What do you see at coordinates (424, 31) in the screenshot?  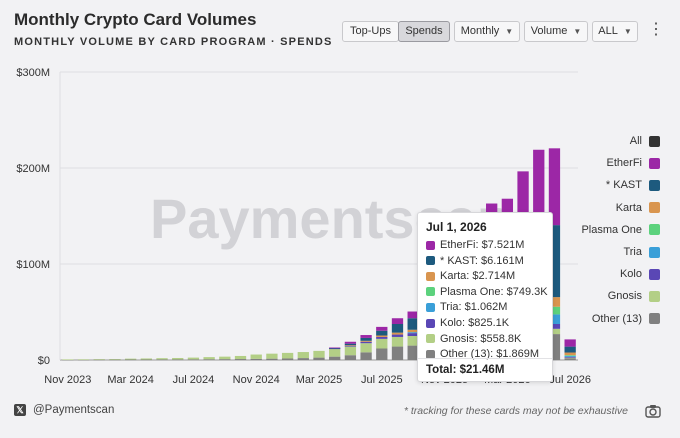 I see `spends-toggle-button: Spends` at bounding box center [424, 31].